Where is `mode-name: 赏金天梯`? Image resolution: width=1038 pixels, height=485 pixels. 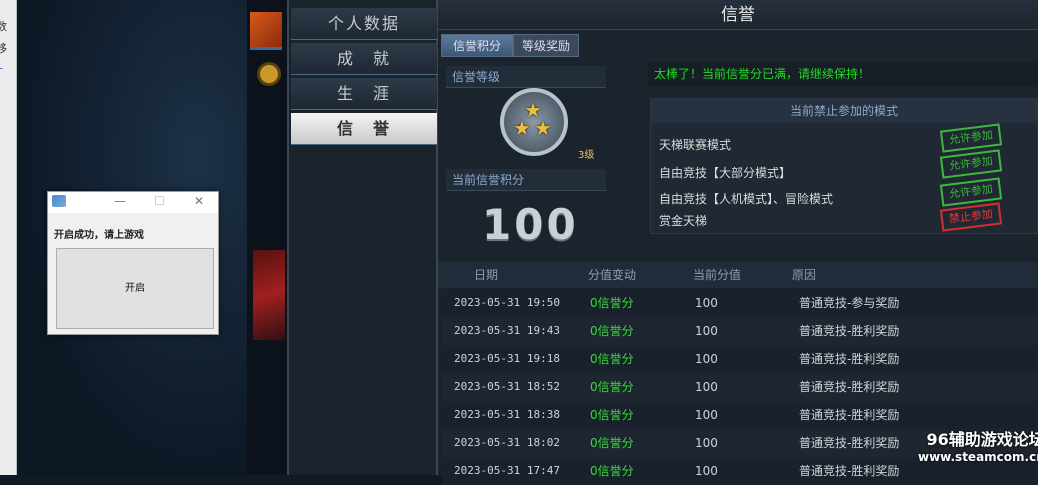
mode-name: 赏金天梯 is located at coordinates (683, 221).